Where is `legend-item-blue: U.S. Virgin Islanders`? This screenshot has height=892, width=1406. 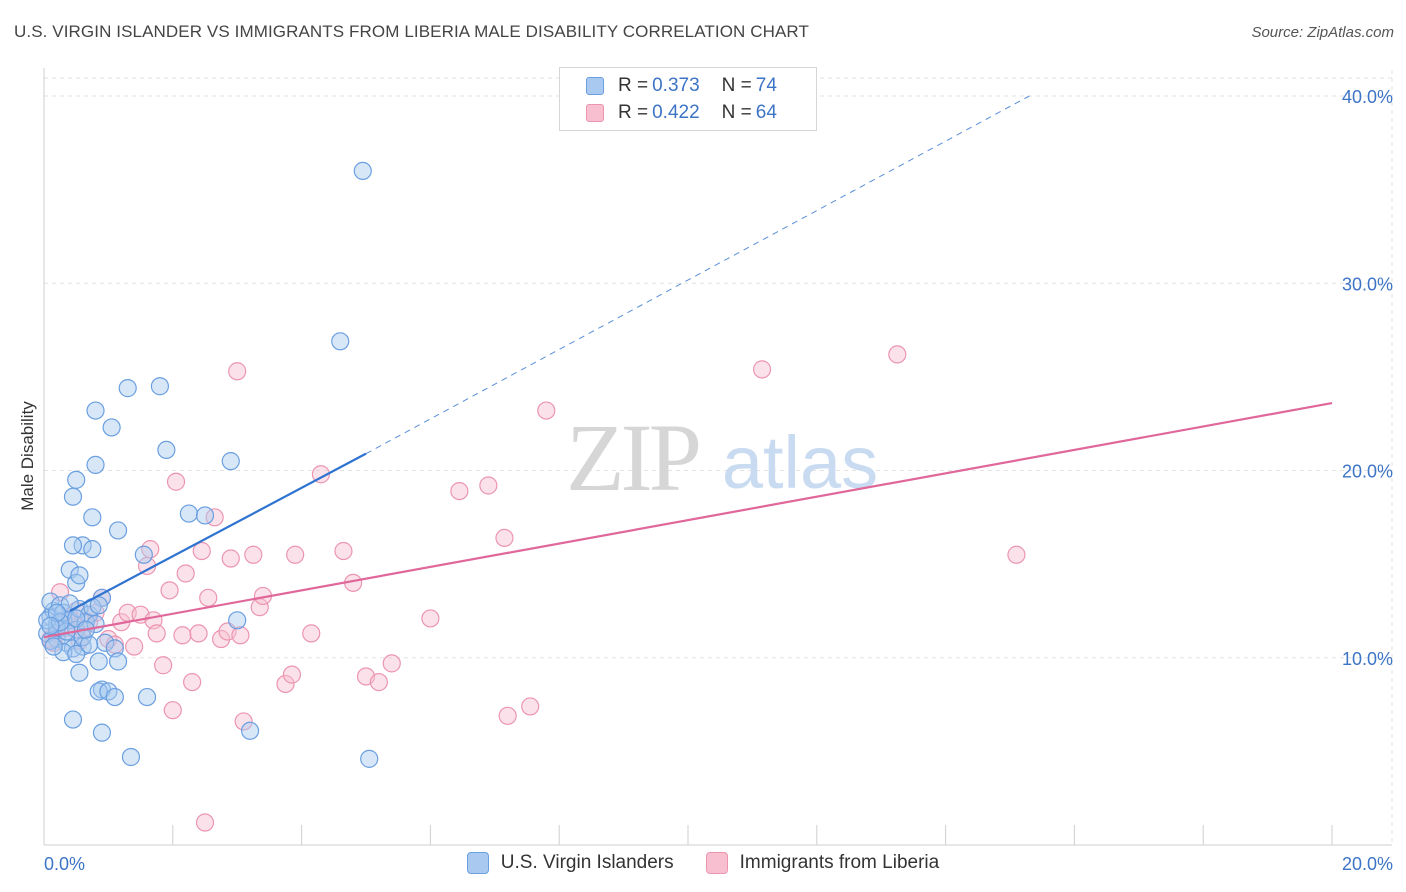
legend-item-blue: U.S. Virgin Islanders is located at coordinates (570, 863).